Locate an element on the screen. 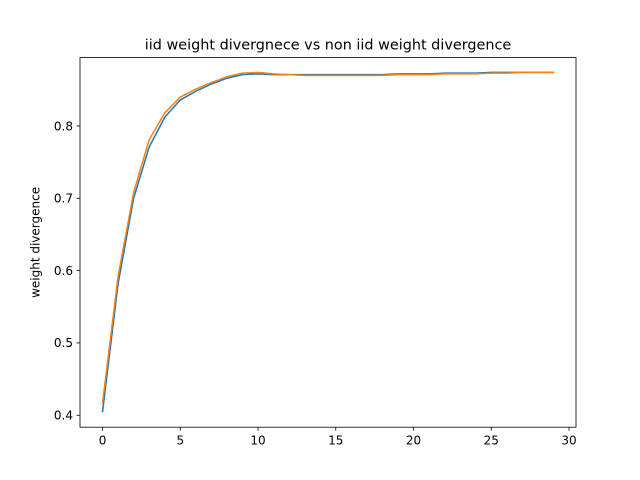 The image size is (640, 480). x-tick-label: 25 is located at coordinates (491, 441).